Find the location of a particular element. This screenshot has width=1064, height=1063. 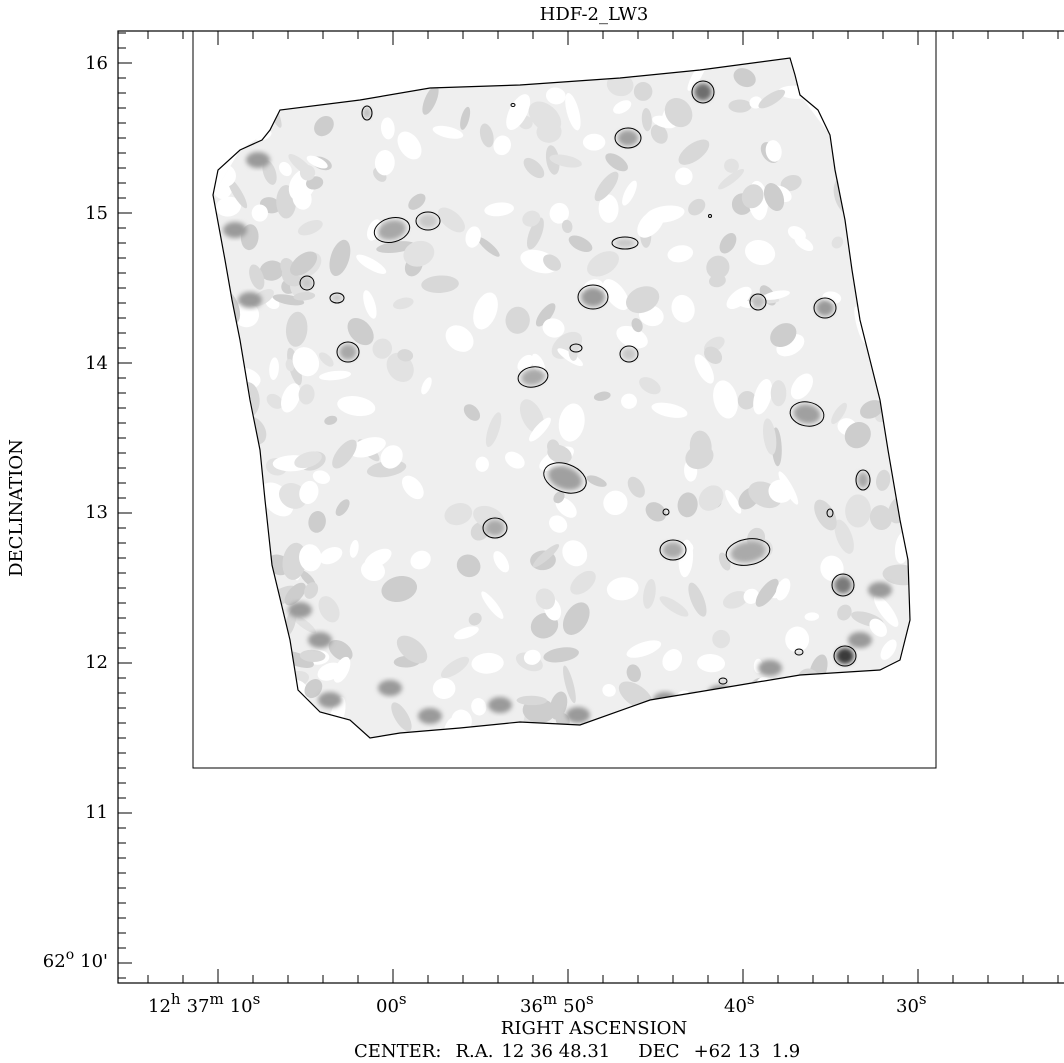

y-tick-label: 12 is located at coordinates (96, 662).